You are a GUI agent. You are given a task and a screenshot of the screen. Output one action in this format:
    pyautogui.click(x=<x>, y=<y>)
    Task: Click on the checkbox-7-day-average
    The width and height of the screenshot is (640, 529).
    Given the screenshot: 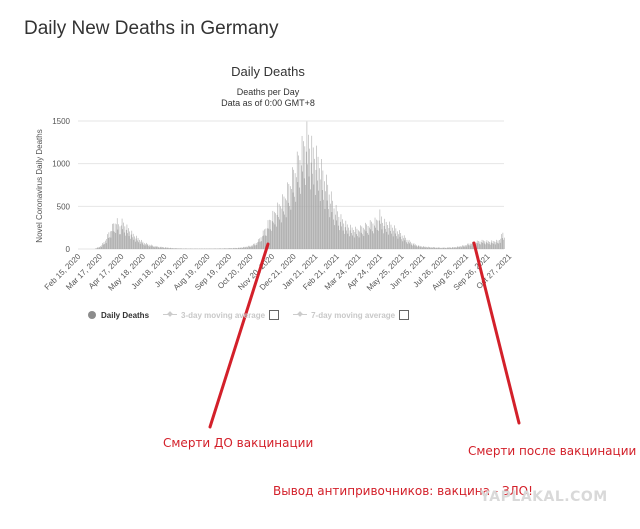 What is the action you would take?
    pyautogui.click(x=404, y=315)
    